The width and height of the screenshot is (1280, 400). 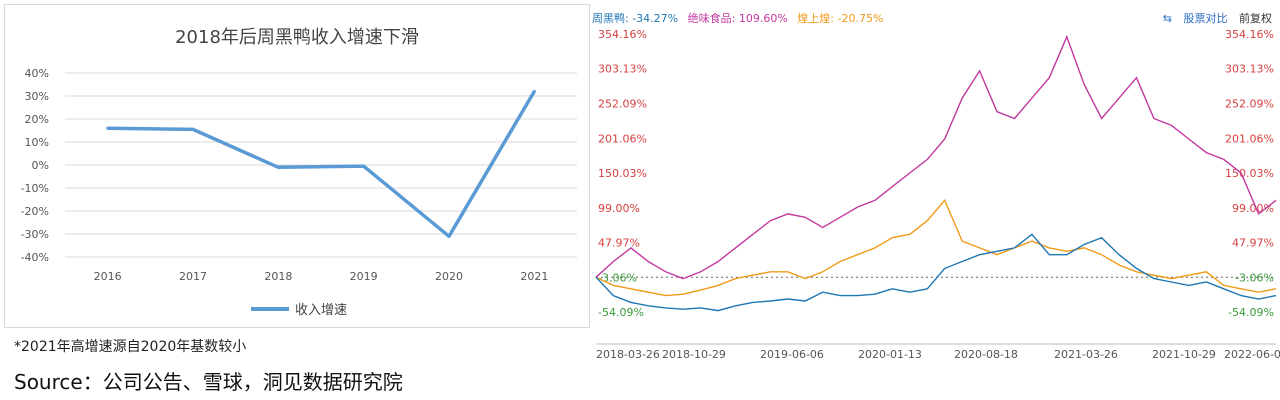 I want to click on swap-icon: ⇆, so click(x=1167, y=18).